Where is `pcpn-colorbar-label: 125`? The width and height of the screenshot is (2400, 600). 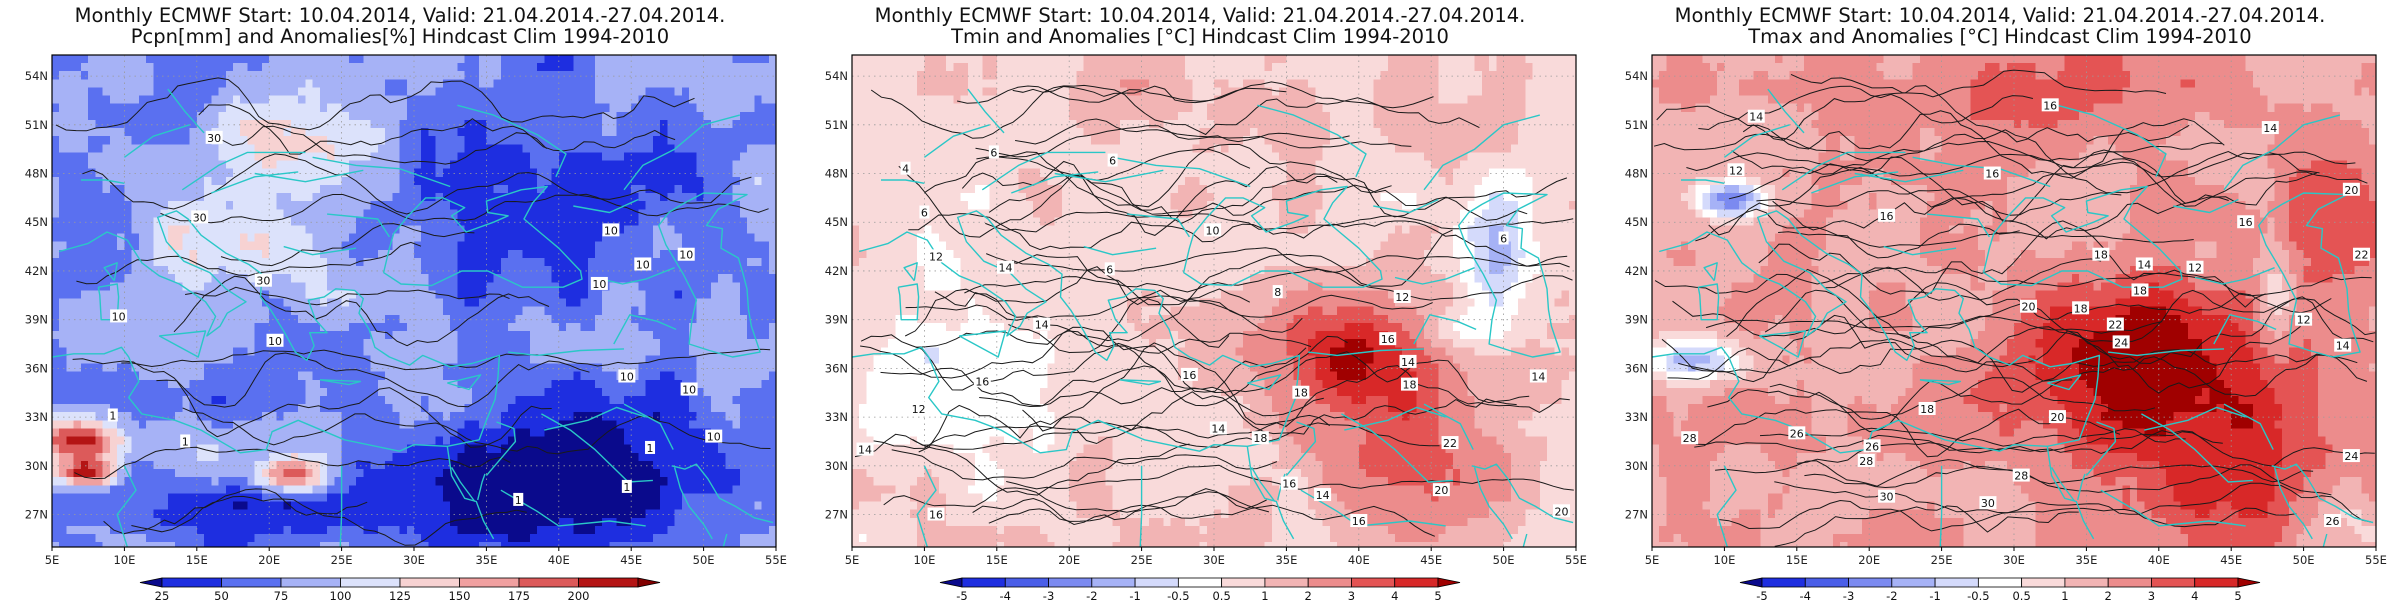
pcpn-colorbar-label: 125 is located at coordinates (400, 594).